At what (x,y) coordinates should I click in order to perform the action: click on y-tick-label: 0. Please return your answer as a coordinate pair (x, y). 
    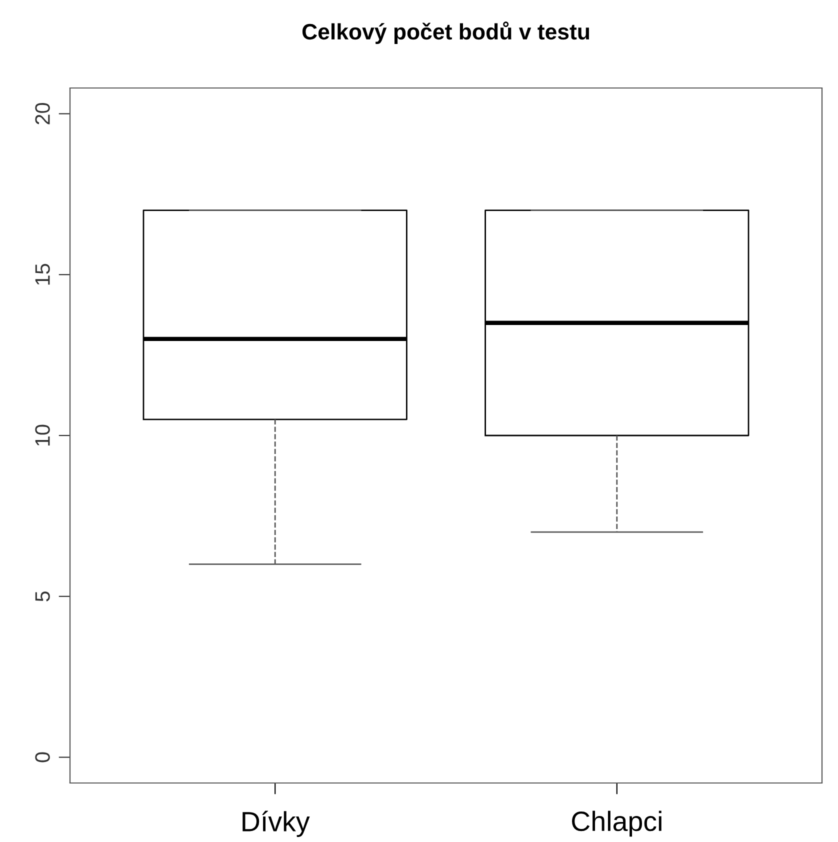
    Looking at the image, I should click on (42, 757).